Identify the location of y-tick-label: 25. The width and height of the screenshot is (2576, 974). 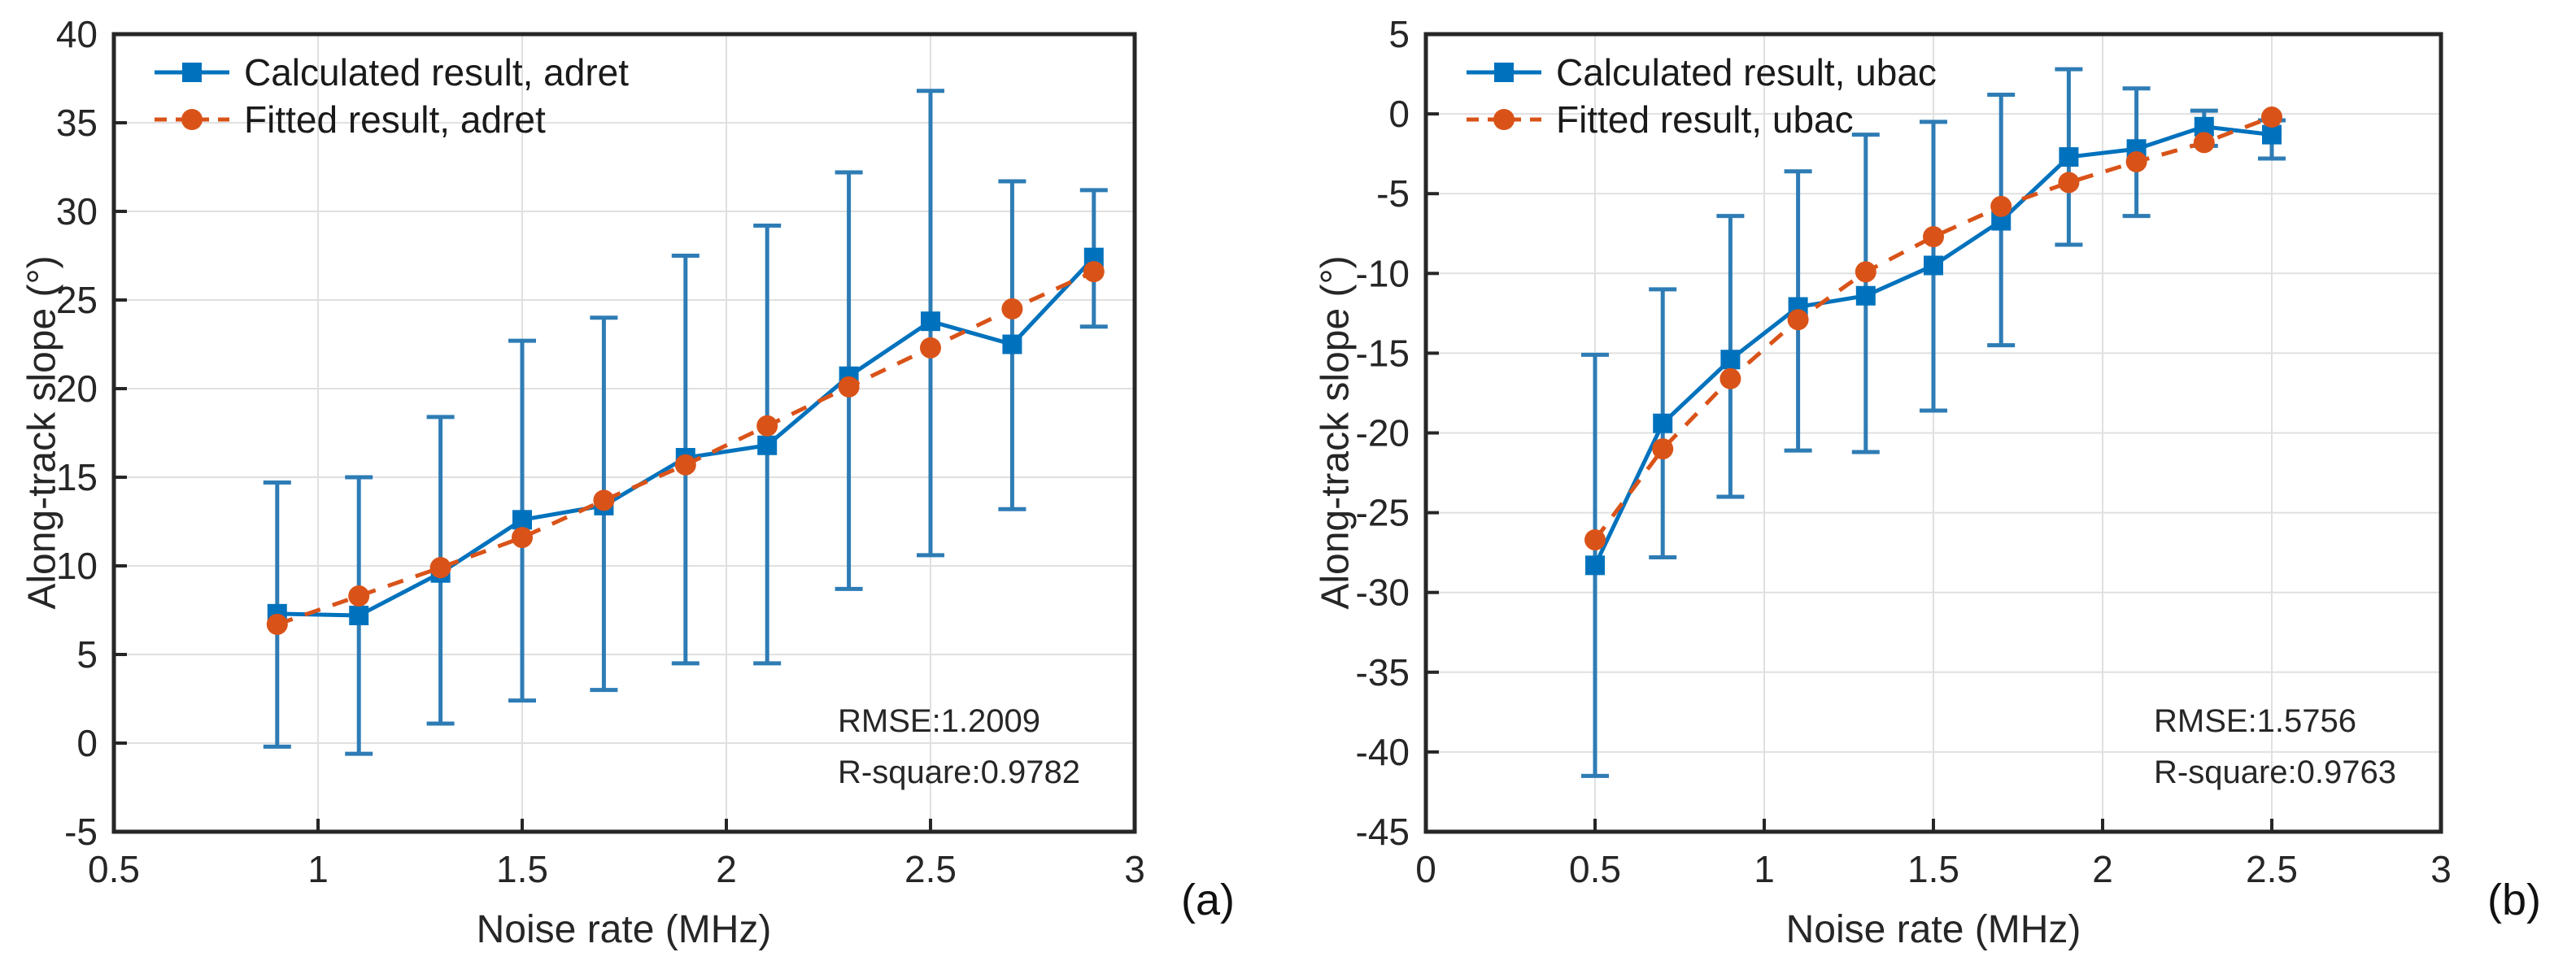
(77, 300).